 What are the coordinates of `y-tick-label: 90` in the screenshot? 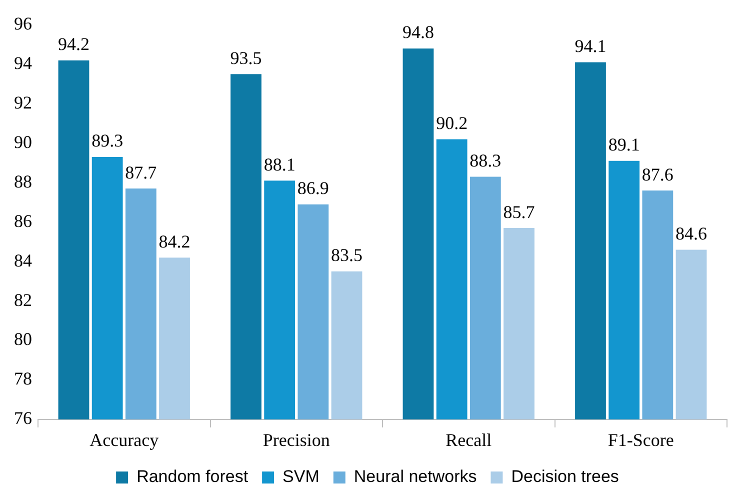 It's located at (23, 142).